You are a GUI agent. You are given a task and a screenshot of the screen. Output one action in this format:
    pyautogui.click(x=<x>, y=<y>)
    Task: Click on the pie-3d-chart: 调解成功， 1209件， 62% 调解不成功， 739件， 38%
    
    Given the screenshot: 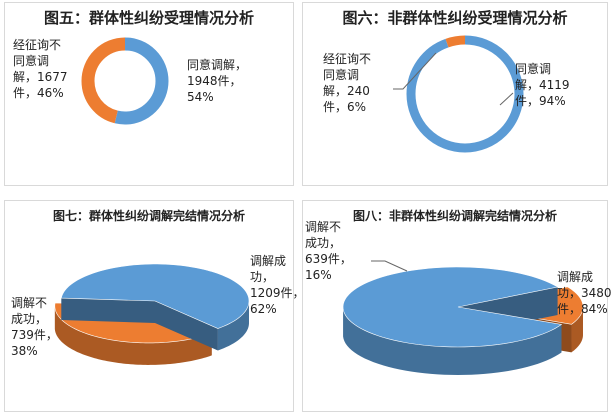 What is the action you would take?
    pyautogui.click(x=158, y=309)
    